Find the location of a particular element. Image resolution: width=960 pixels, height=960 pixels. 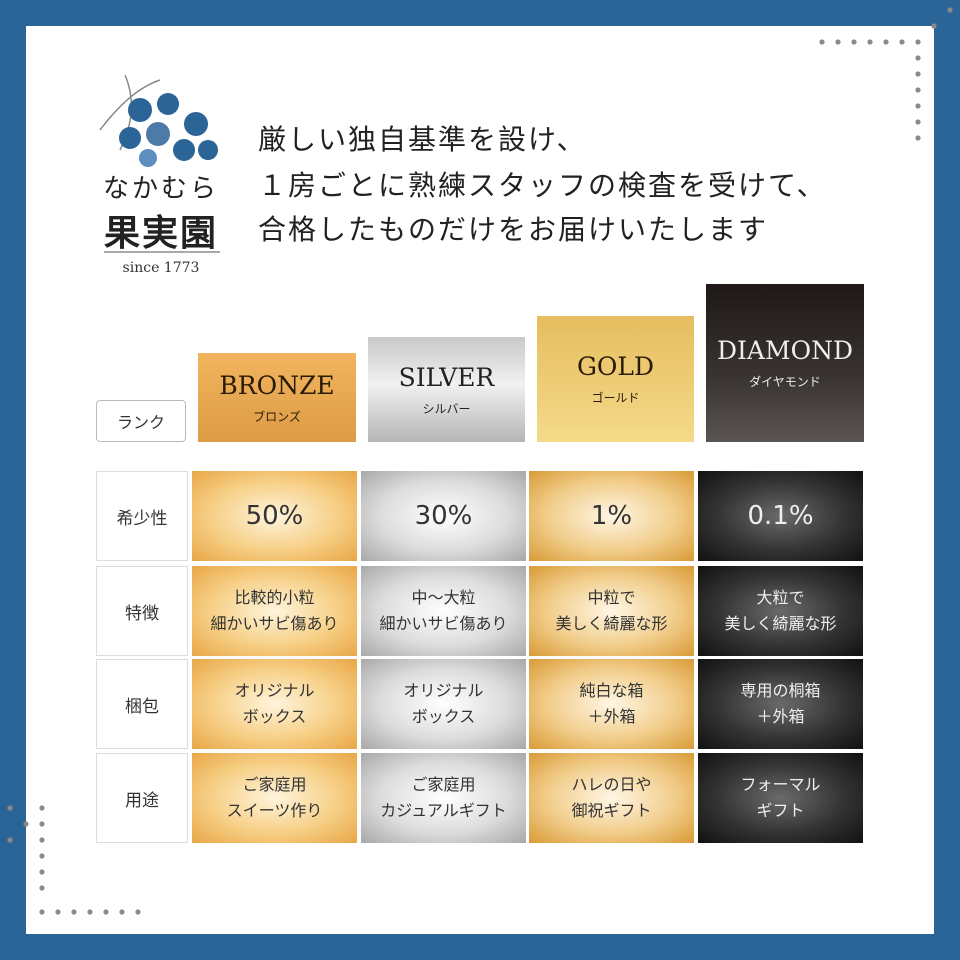

cell: フォーマル ギフト is located at coordinates (780, 798).